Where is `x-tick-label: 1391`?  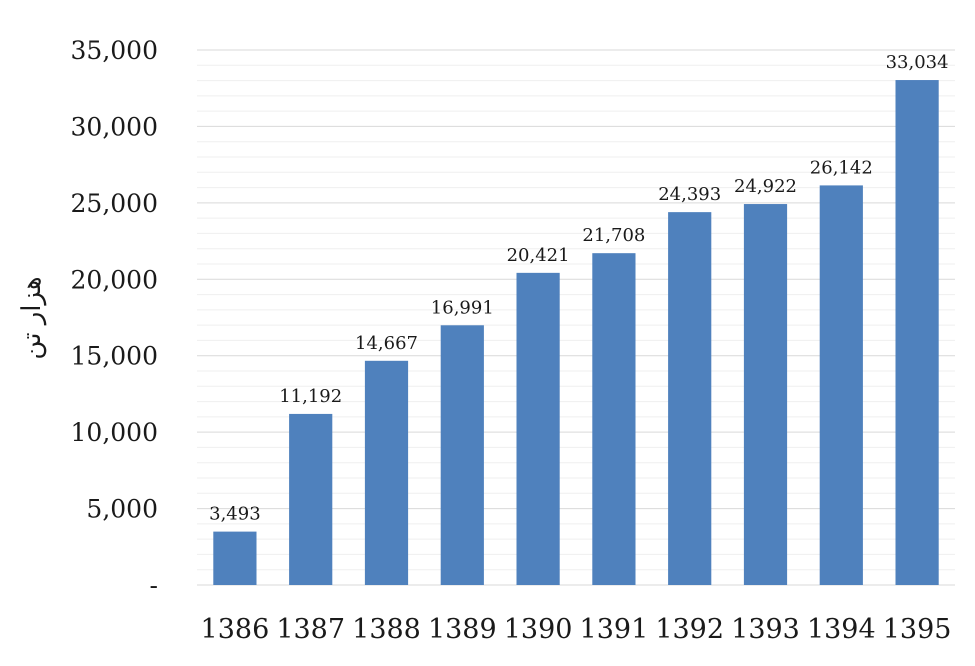
x-tick-label: 1391 is located at coordinates (614, 629).